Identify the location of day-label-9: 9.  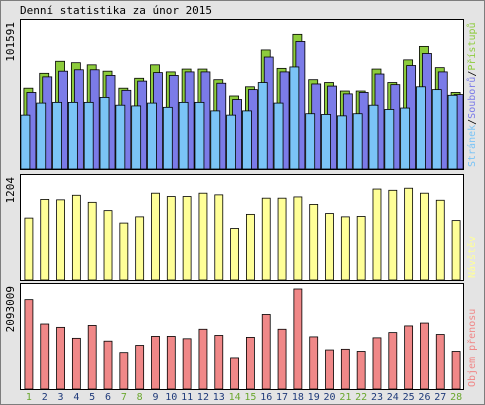
(155, 397).